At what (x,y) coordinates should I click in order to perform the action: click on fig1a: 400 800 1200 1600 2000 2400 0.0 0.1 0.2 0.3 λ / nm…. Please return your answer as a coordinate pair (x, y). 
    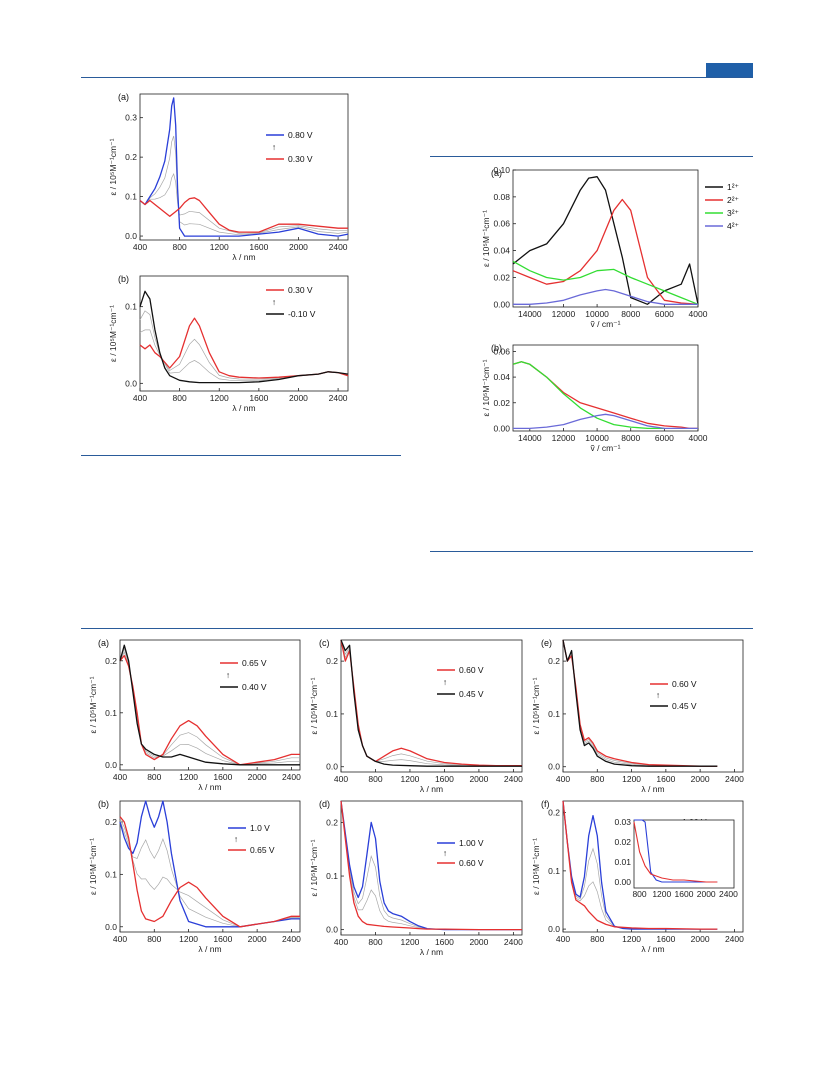
    Looking at the image, I should click on (228, 177).